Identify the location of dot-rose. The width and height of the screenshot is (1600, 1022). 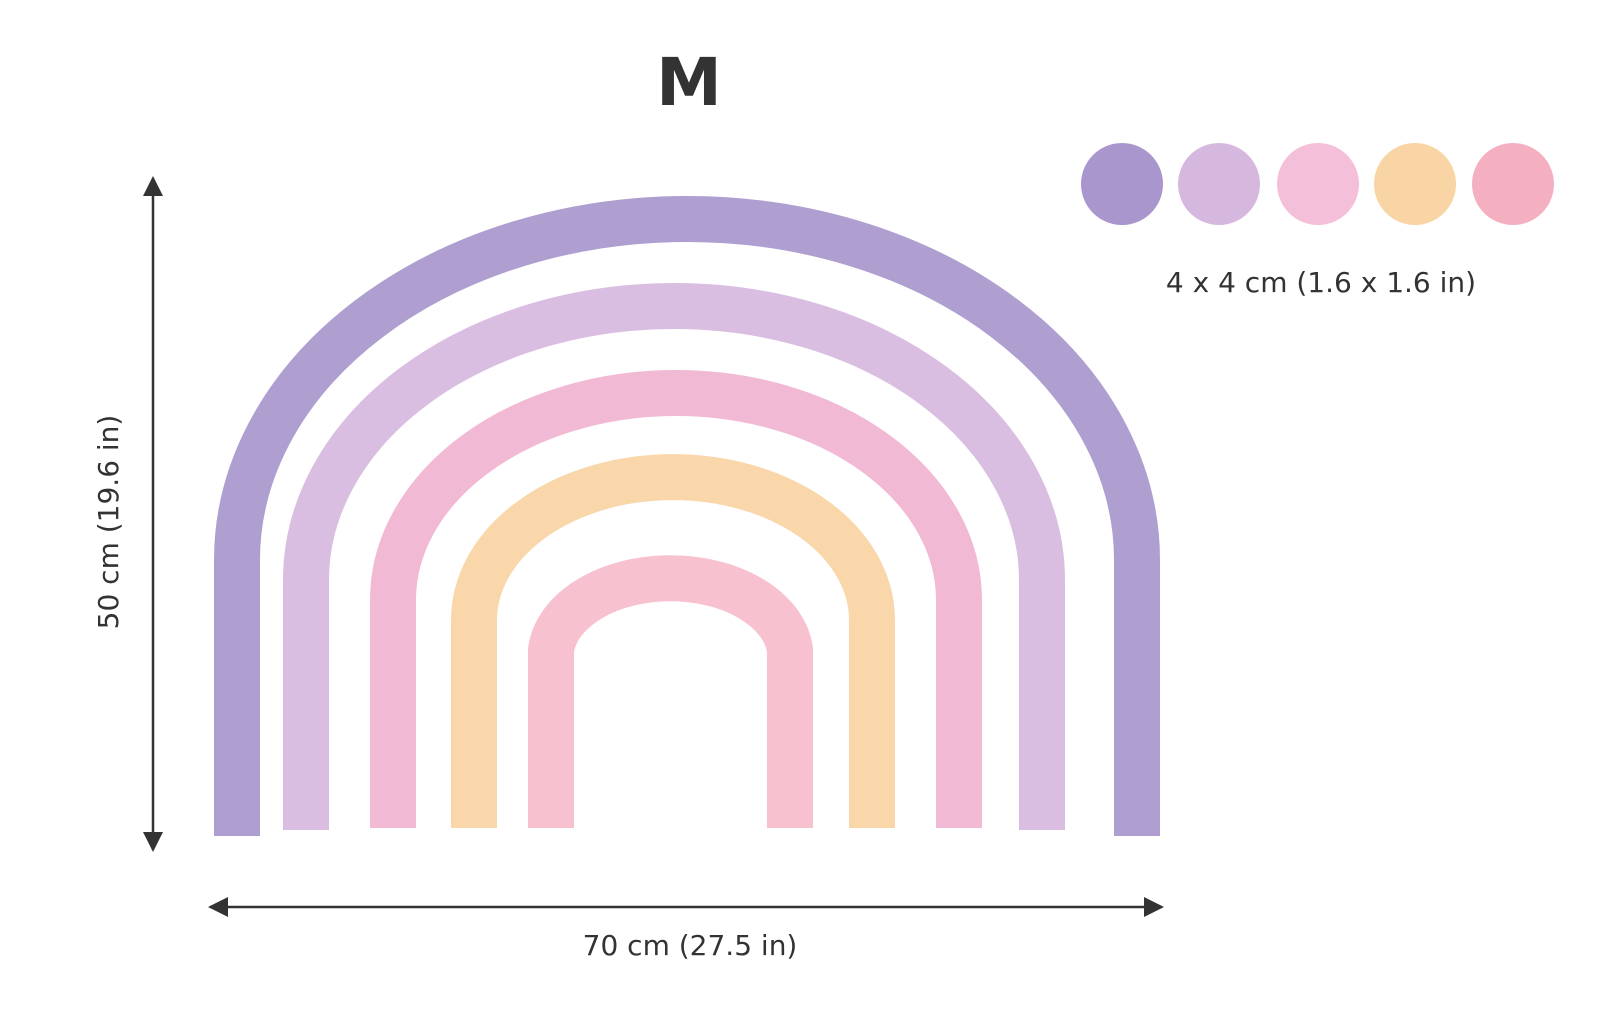
(1513, 184).